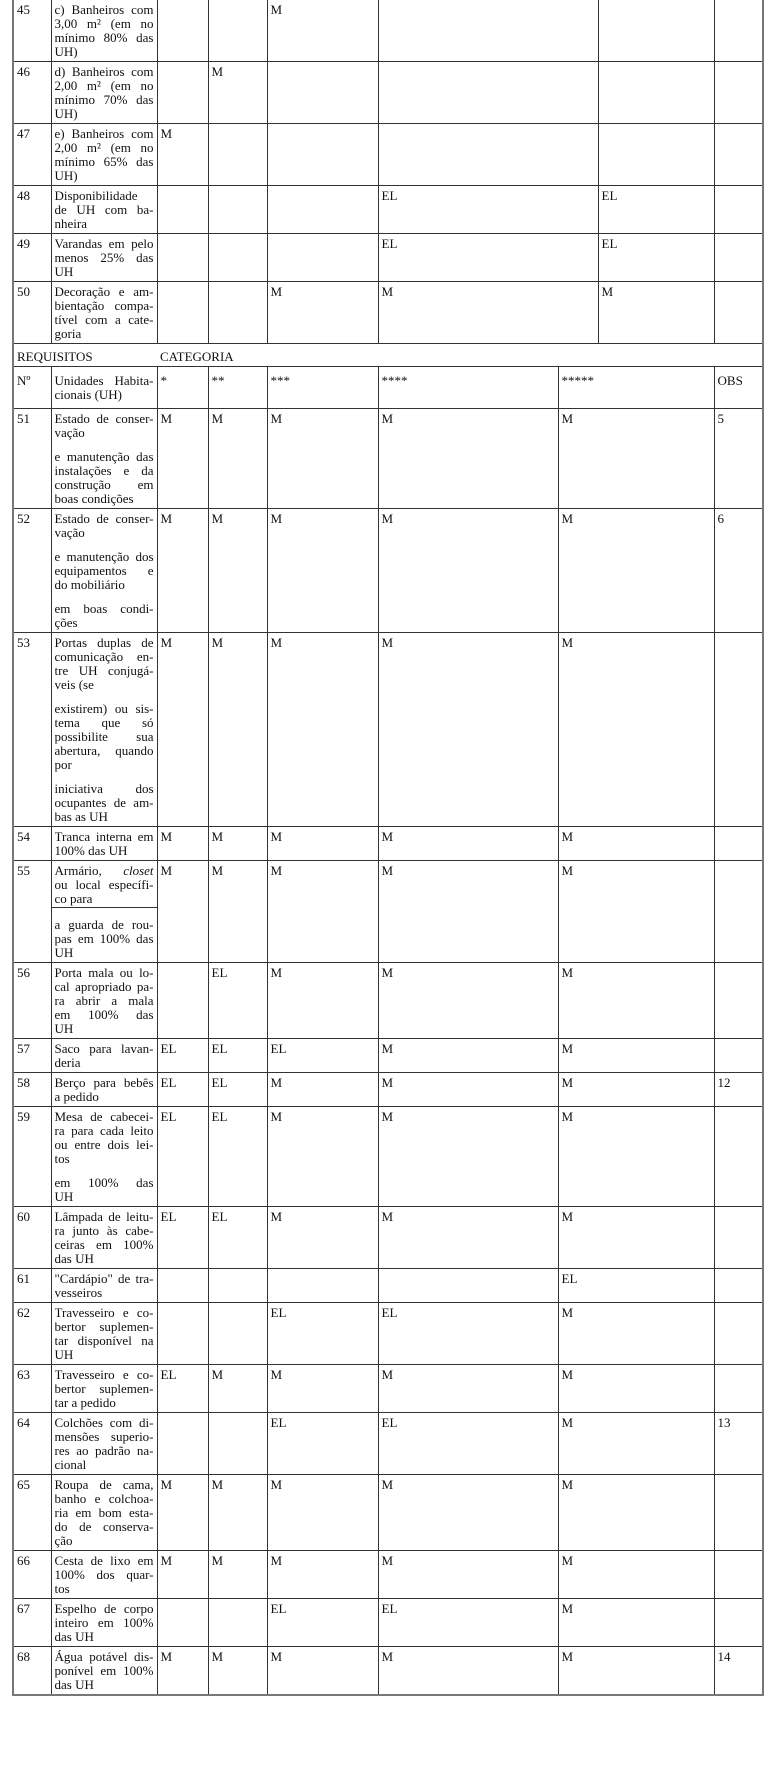  I want to click on description-line: 100% das UH, so click(91, 851).